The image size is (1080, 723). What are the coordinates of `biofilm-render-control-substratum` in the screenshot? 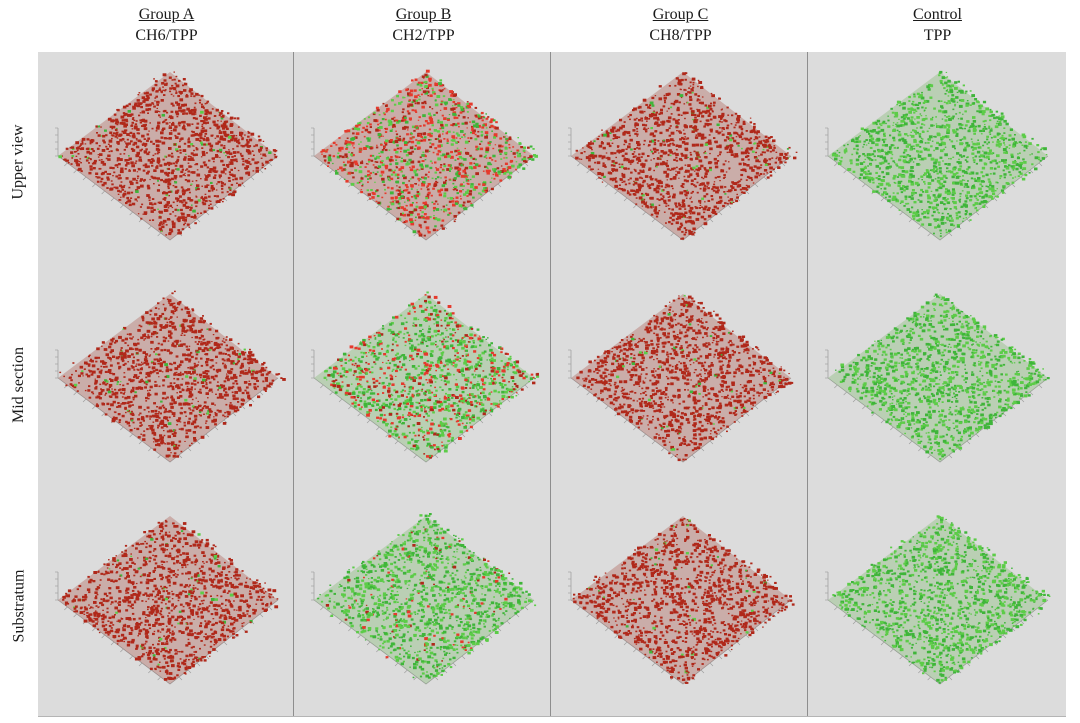 It's located at (936, 606).